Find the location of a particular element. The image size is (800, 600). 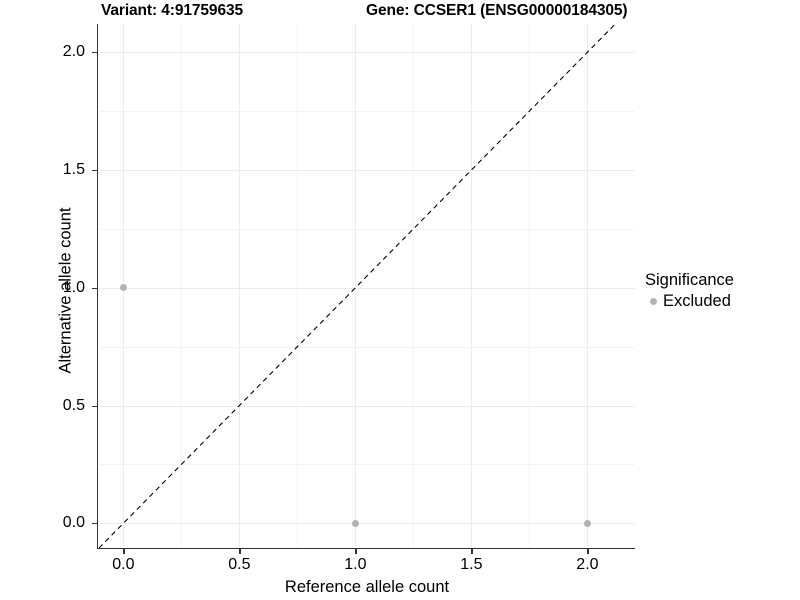

y-axis-label: Alternative allele count is located at coordinates (65, 290).